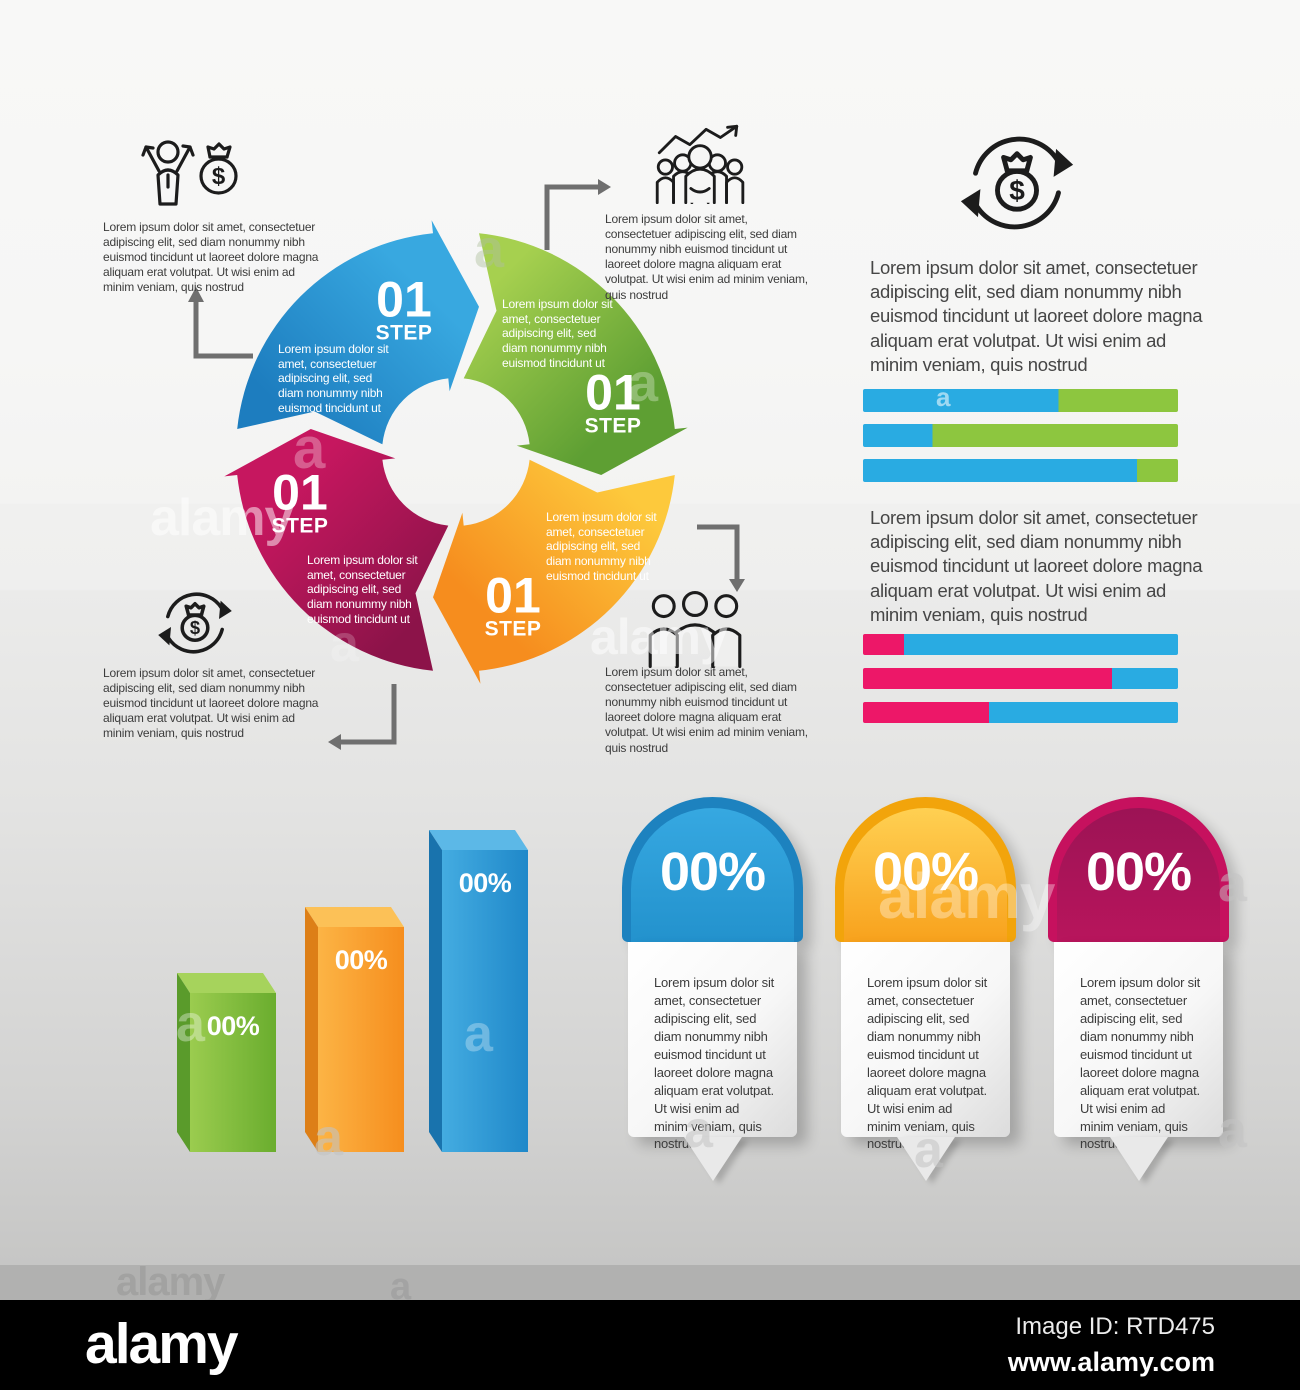  I want to click on team-group-icon, so click(695, 629).